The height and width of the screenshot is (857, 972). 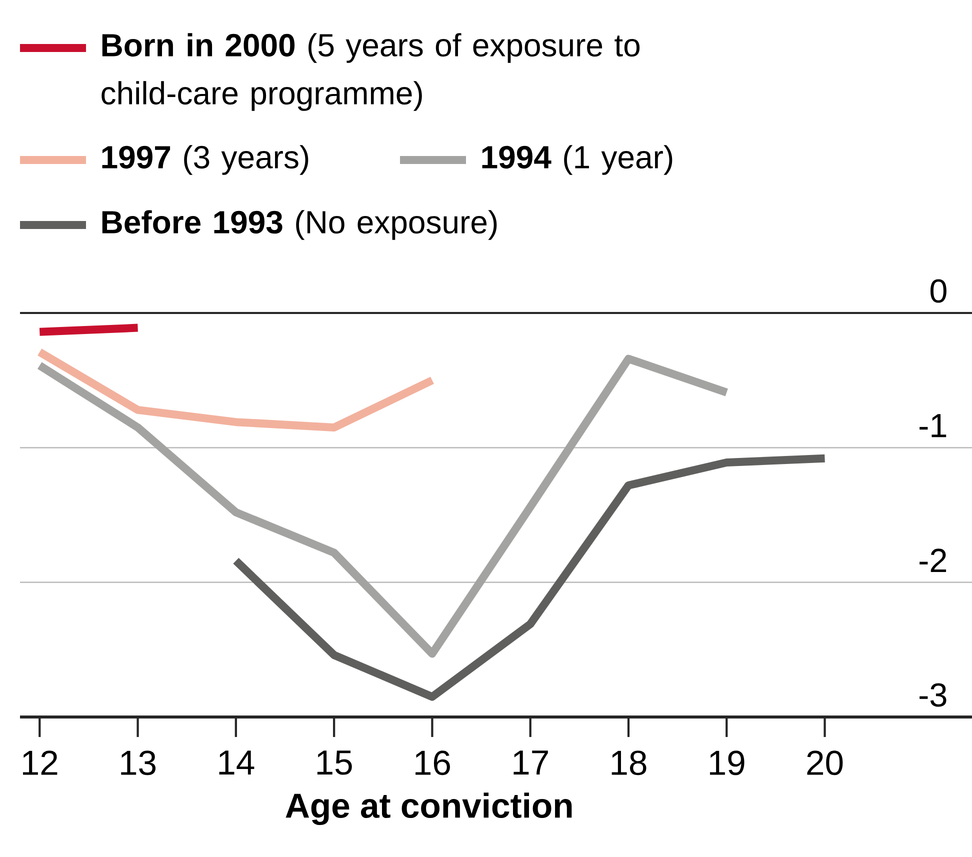 I want to click on x-axis-title: Age at conviction, so click(x=429, y=809).